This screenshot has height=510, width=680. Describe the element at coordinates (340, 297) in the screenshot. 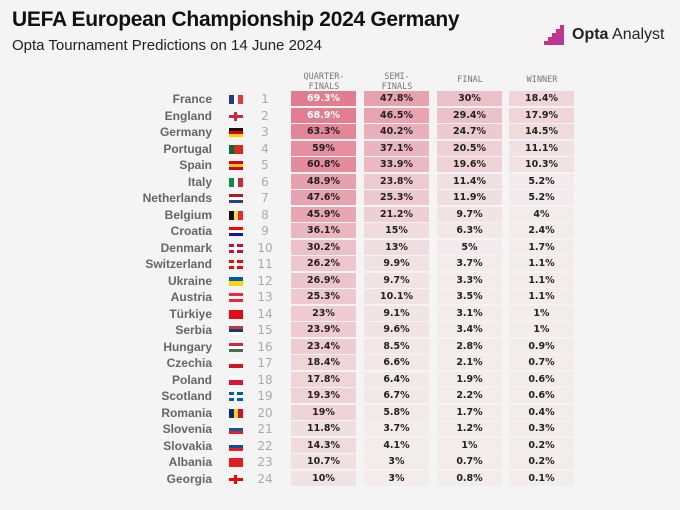

I see `table-row: Austria 13 25.3% 10.1% 3.5% 1.1%` at that location.